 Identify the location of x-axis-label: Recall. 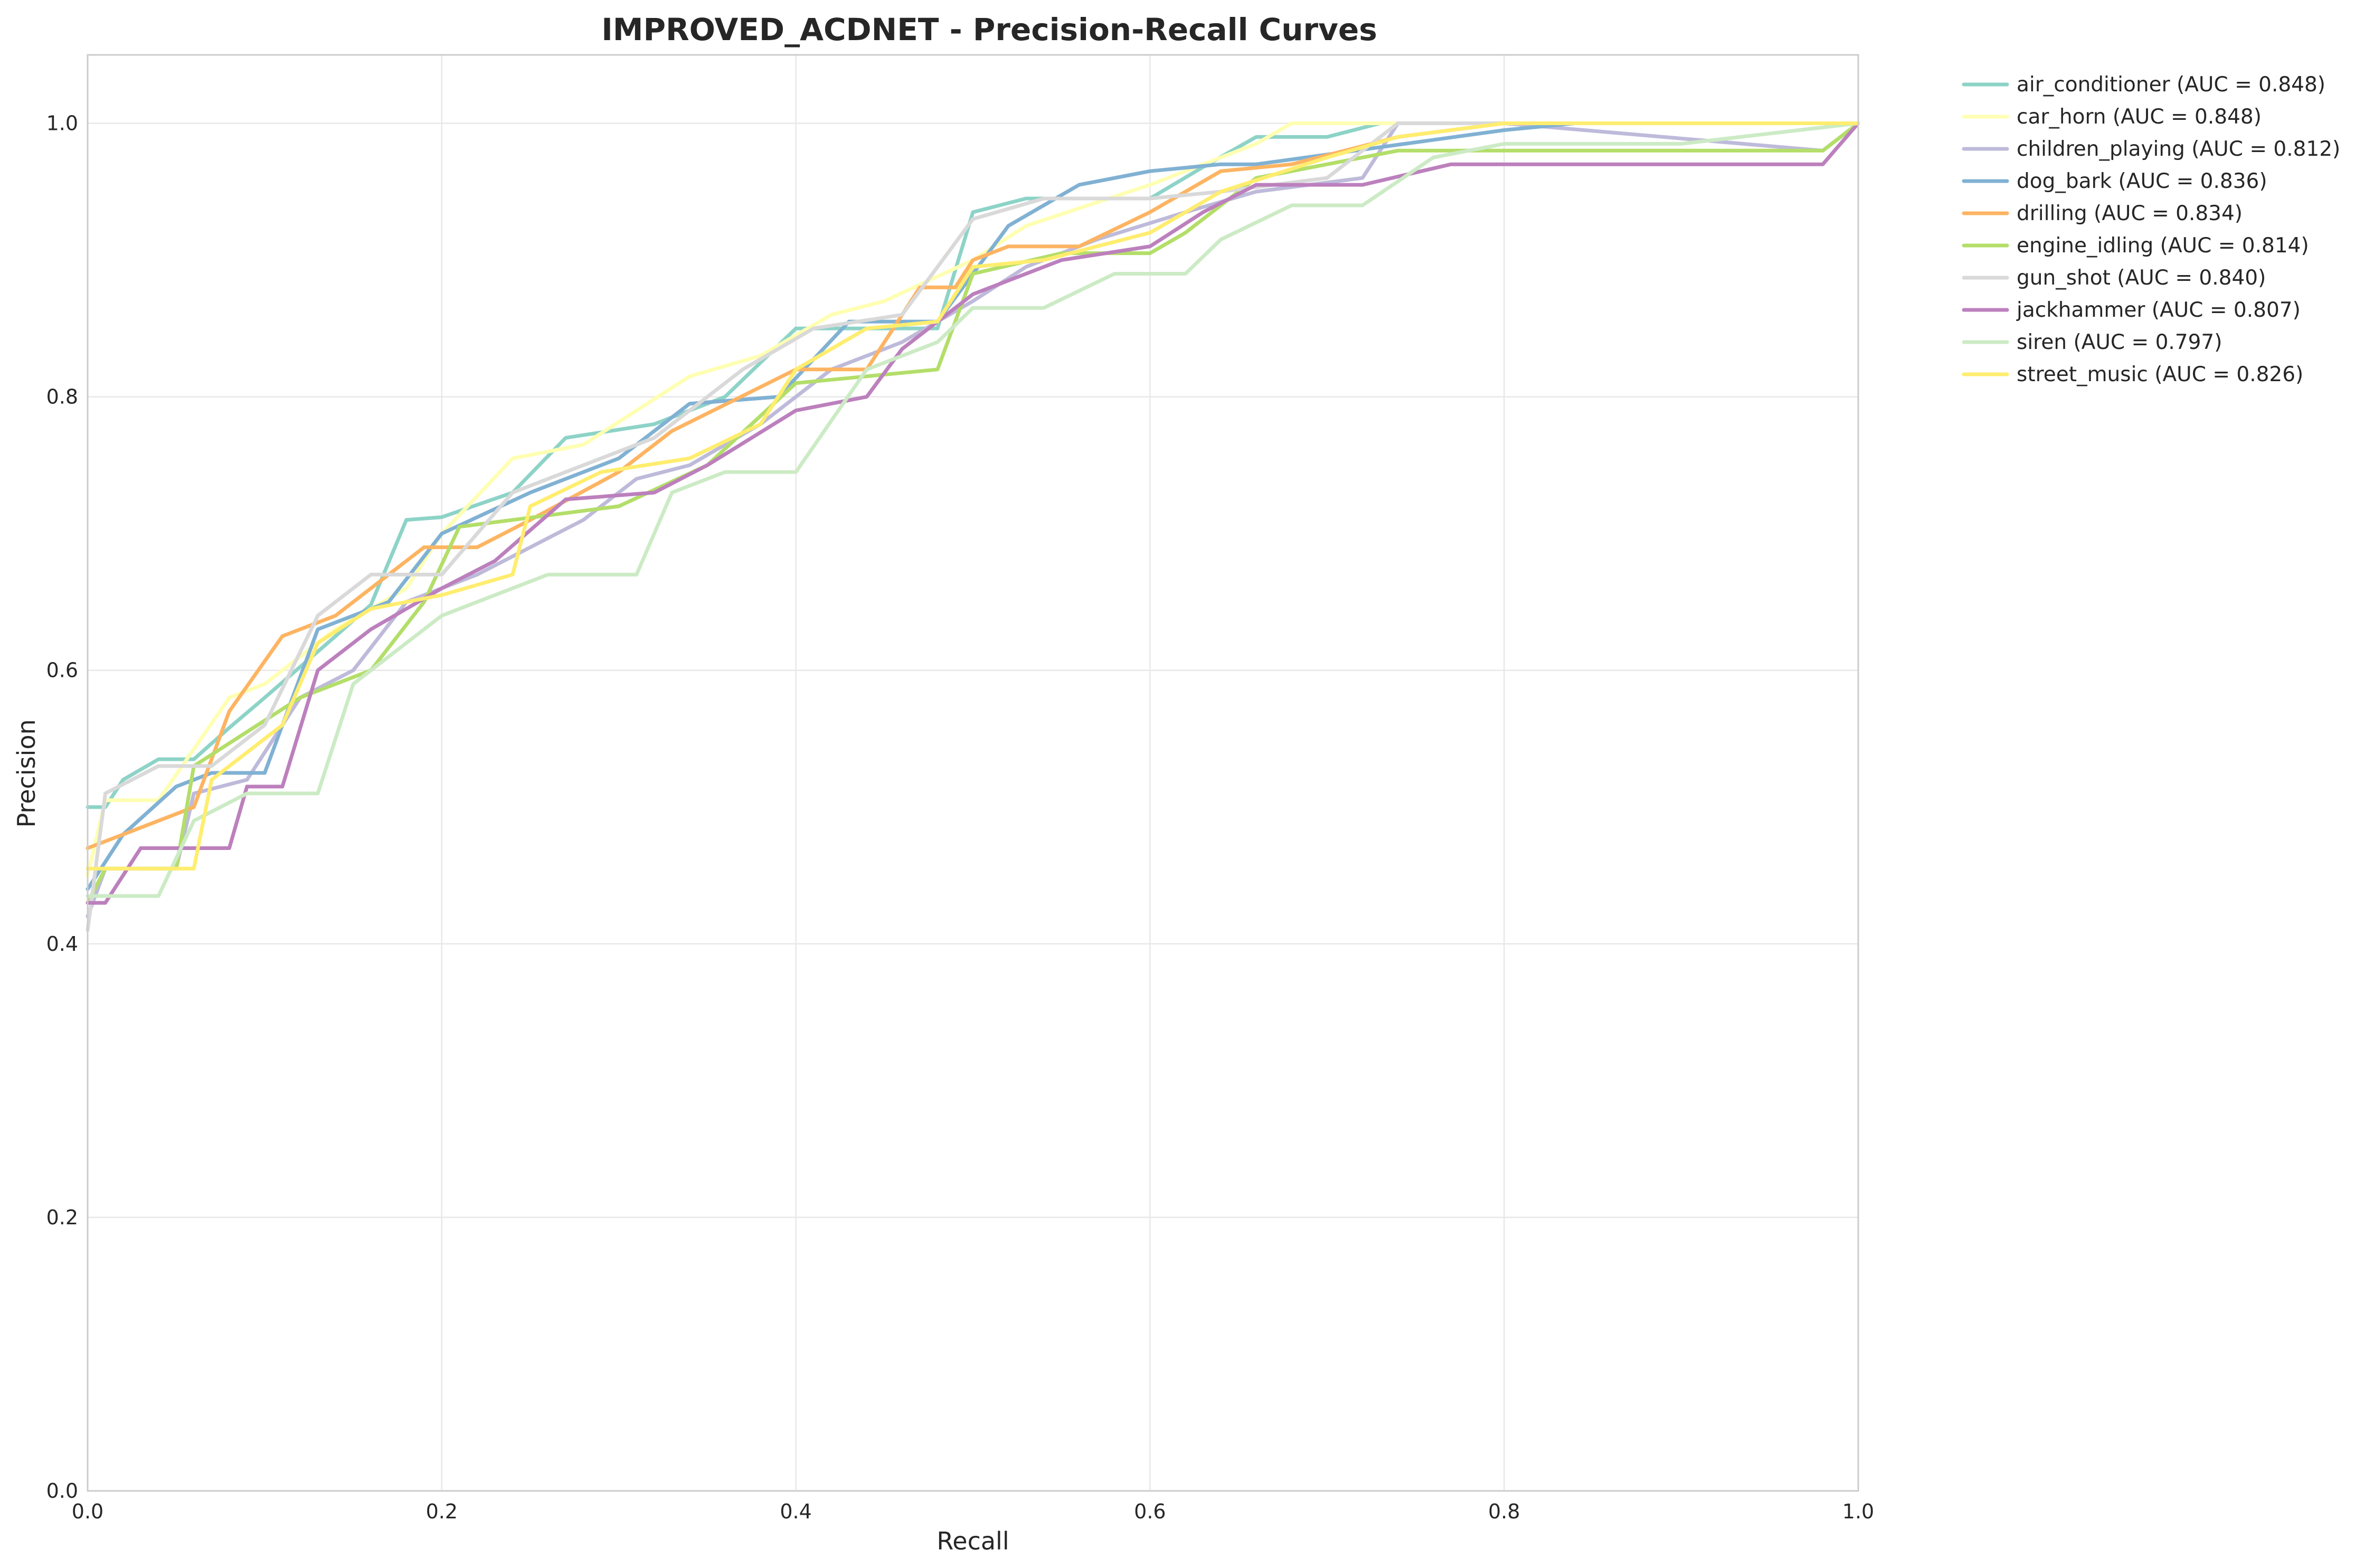
(973, 1541).